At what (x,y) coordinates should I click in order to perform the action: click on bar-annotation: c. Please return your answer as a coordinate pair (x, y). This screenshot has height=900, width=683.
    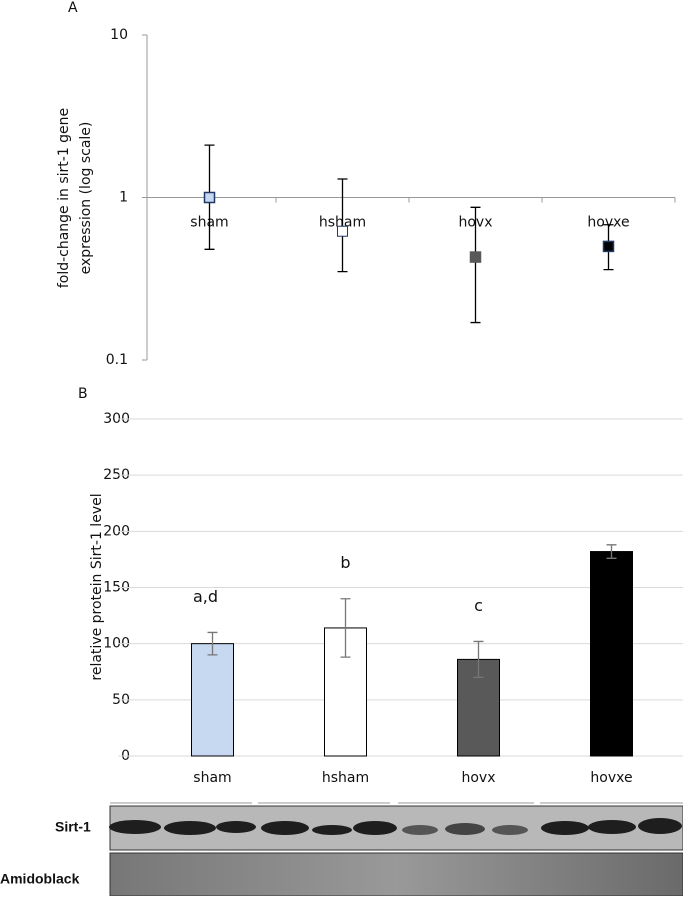
    Looking at the image, I should click on (478, 605).